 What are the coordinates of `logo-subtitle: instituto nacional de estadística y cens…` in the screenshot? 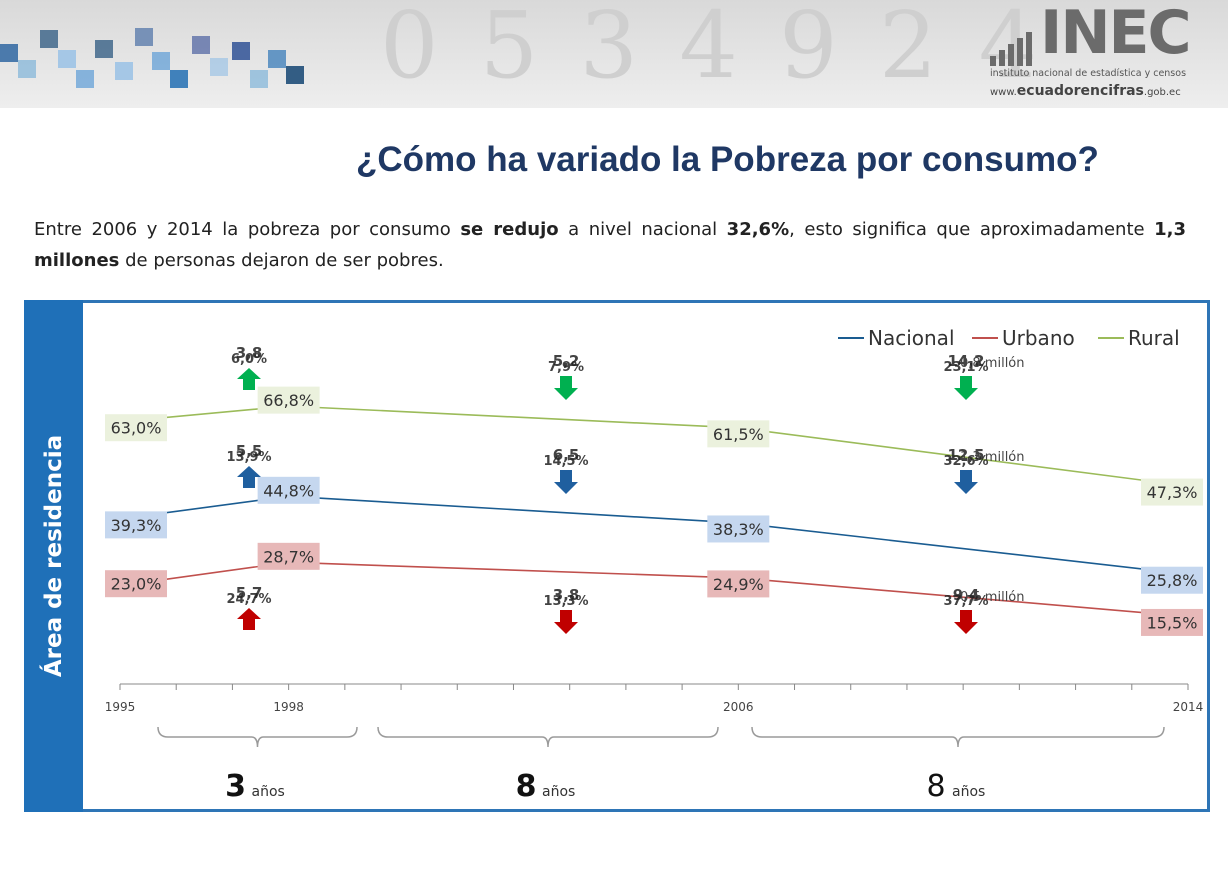 It's located at (1088, 73).